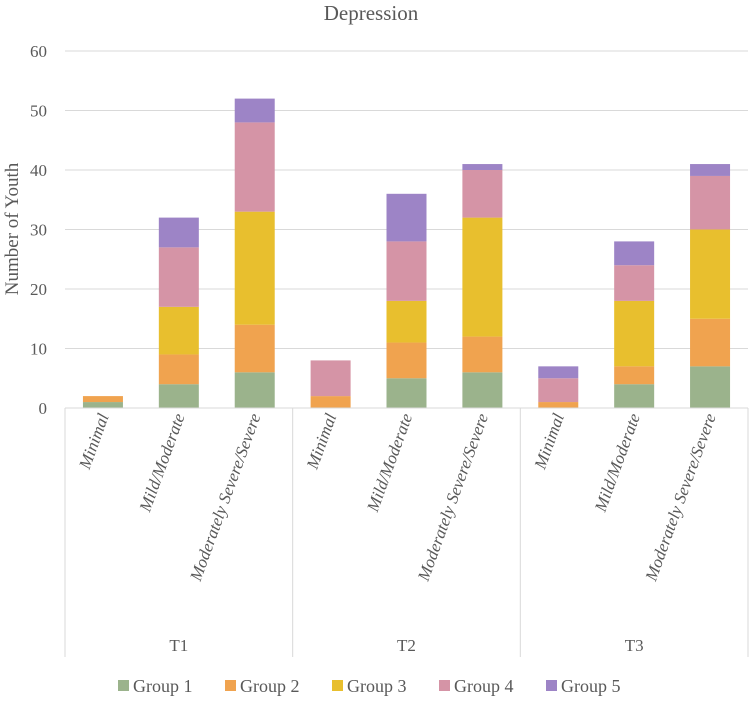 The width and height of the screenshot is (750, 701). What do you see at coordinates (38, 51) in the screenshot?
I see `y-tick-label: 60` at bounding box center [38, 51].